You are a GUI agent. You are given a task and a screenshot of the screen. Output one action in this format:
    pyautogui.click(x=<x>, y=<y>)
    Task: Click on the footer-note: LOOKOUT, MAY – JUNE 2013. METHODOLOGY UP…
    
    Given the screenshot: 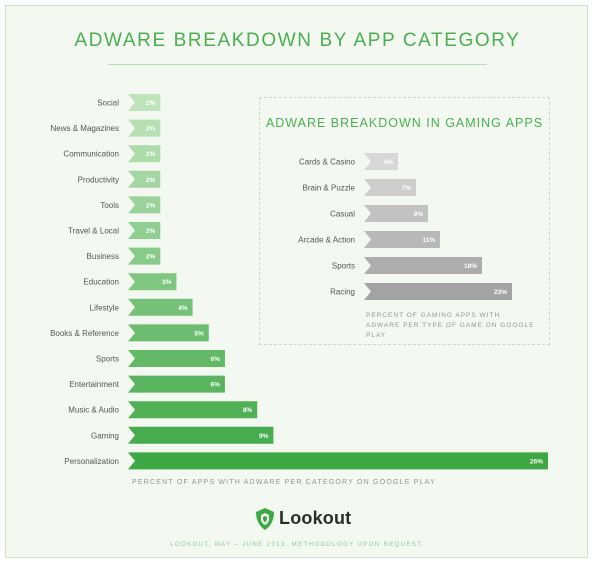 What is the action you would take?
    pyautogui.click(x=297, y=545)
    